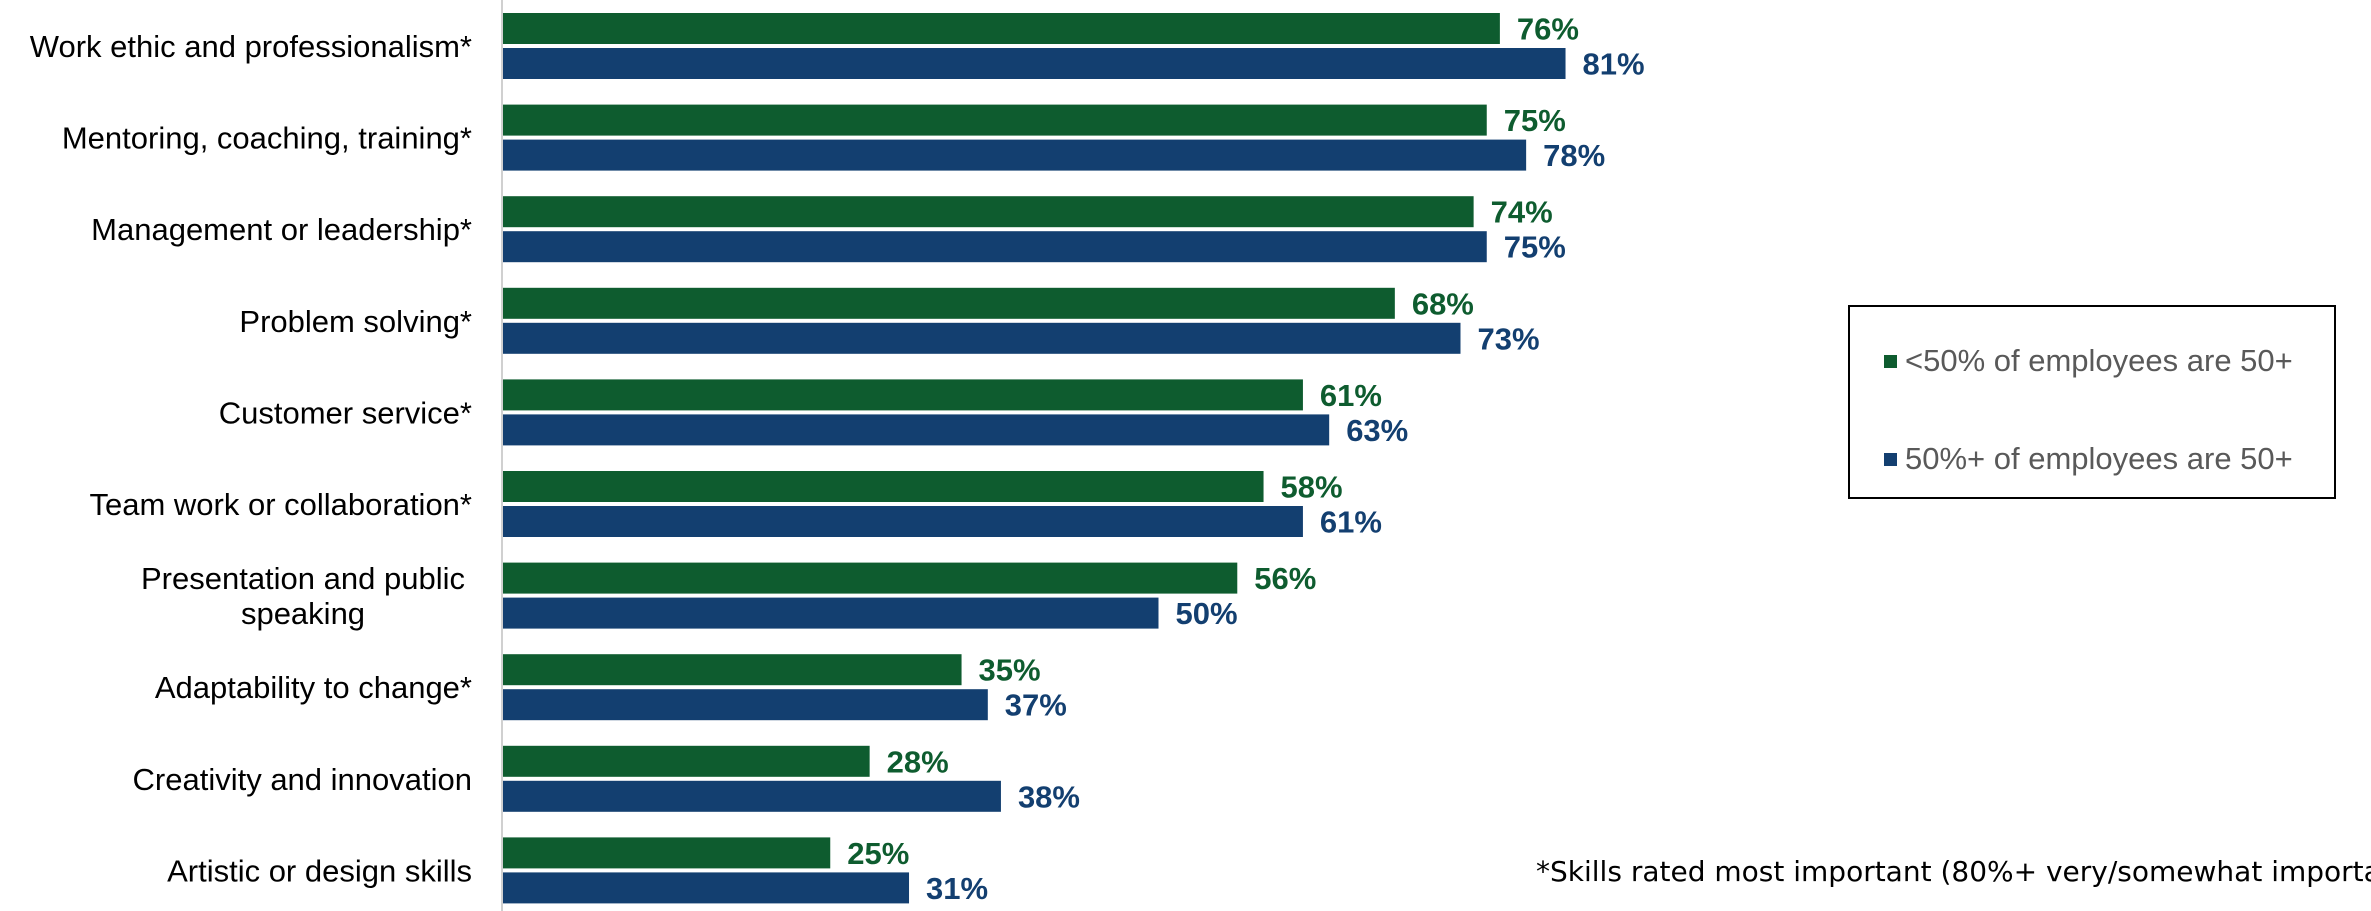 This screenshot has height=911, width=2371. What do you see at coordinates (303, 613) in the screenshot?
I see `category-label-6-line-1: speaking` at bounding box center [303, 613].